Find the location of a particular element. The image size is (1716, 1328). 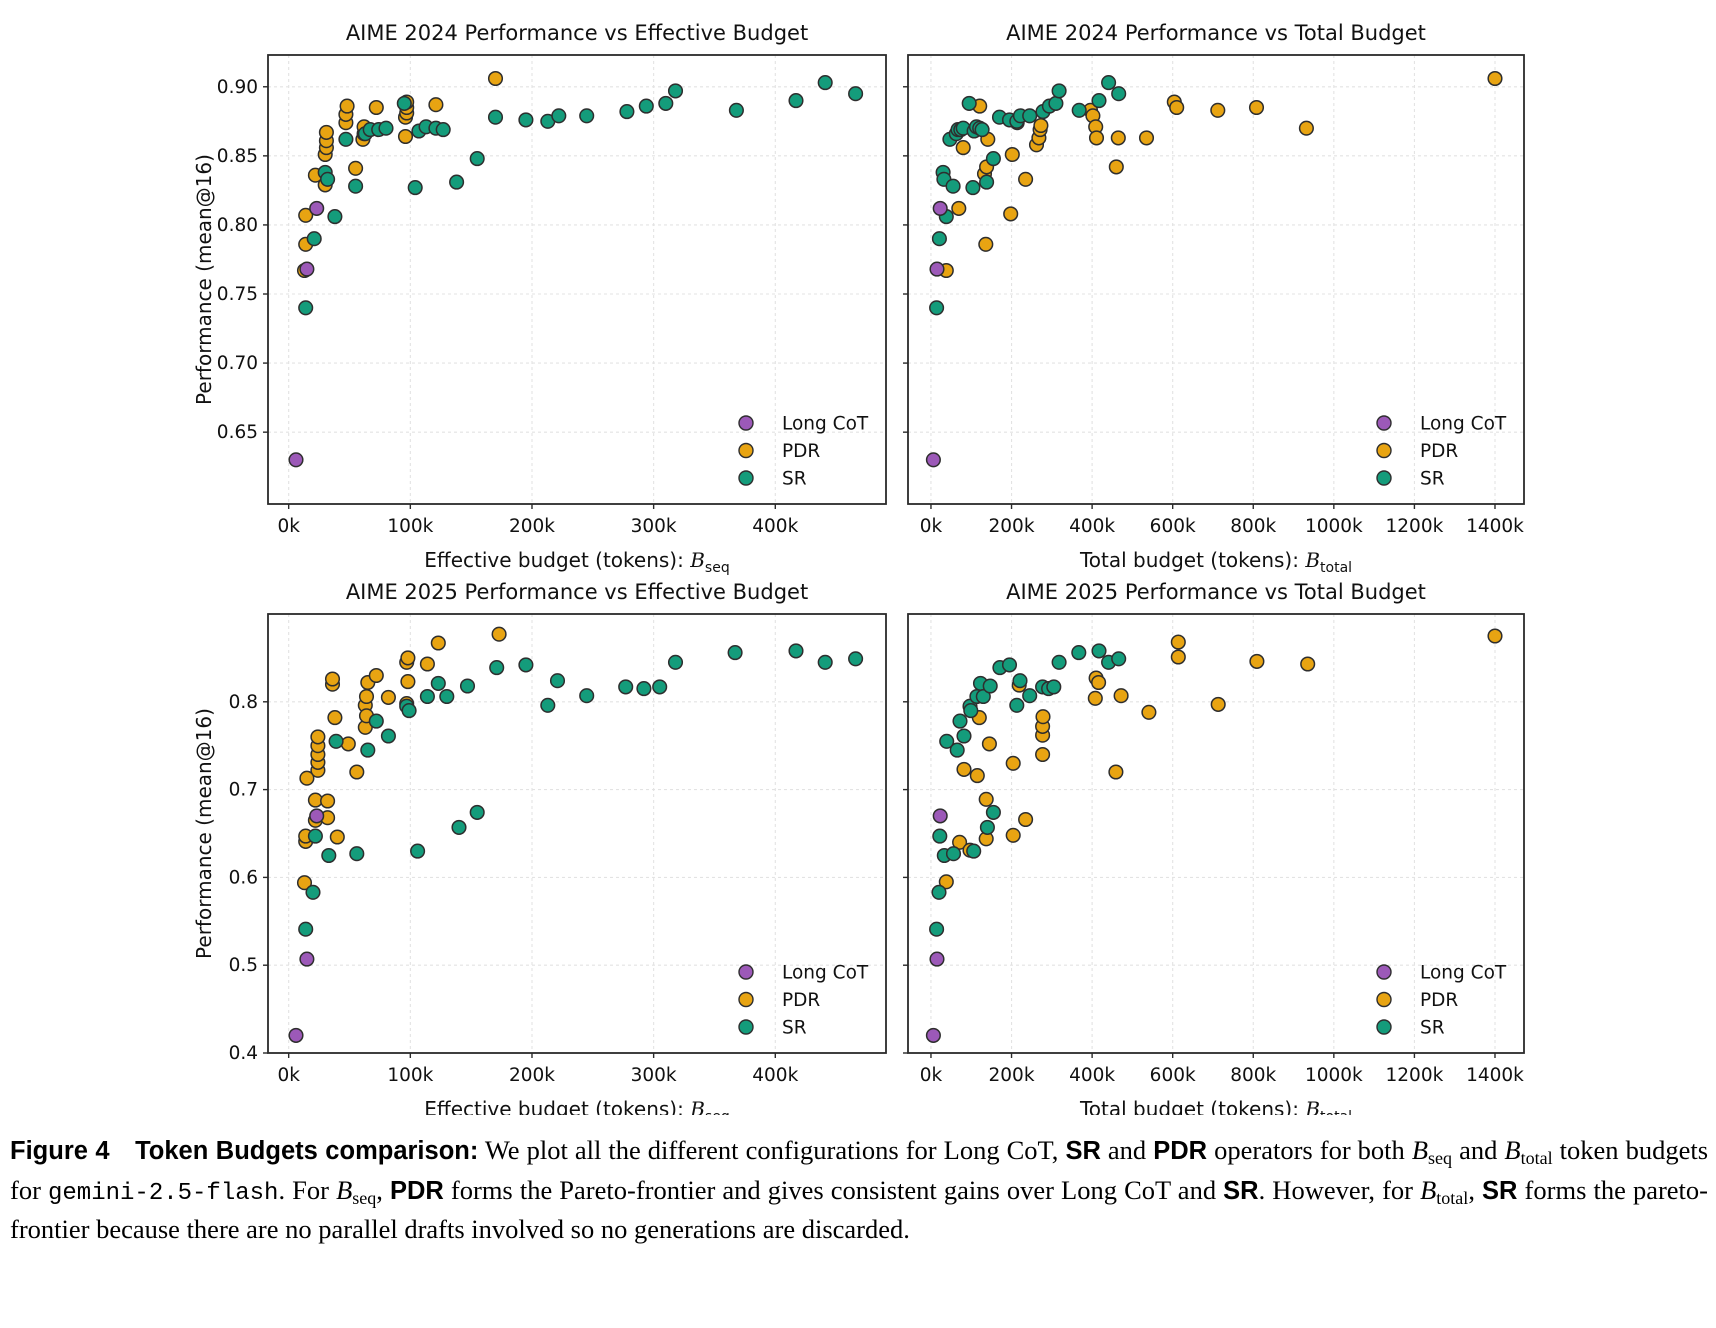

series-pdr is located at coordinates (1220, 759).